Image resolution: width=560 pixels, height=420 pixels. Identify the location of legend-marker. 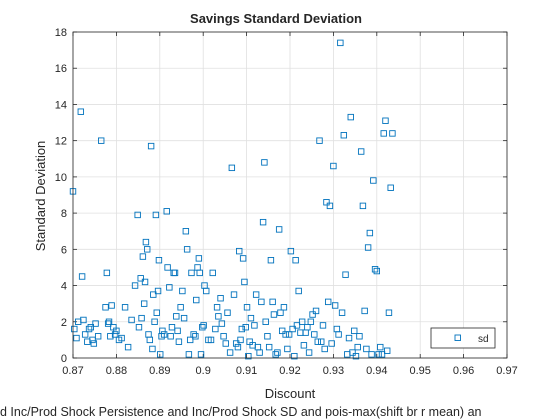
(457, 337).